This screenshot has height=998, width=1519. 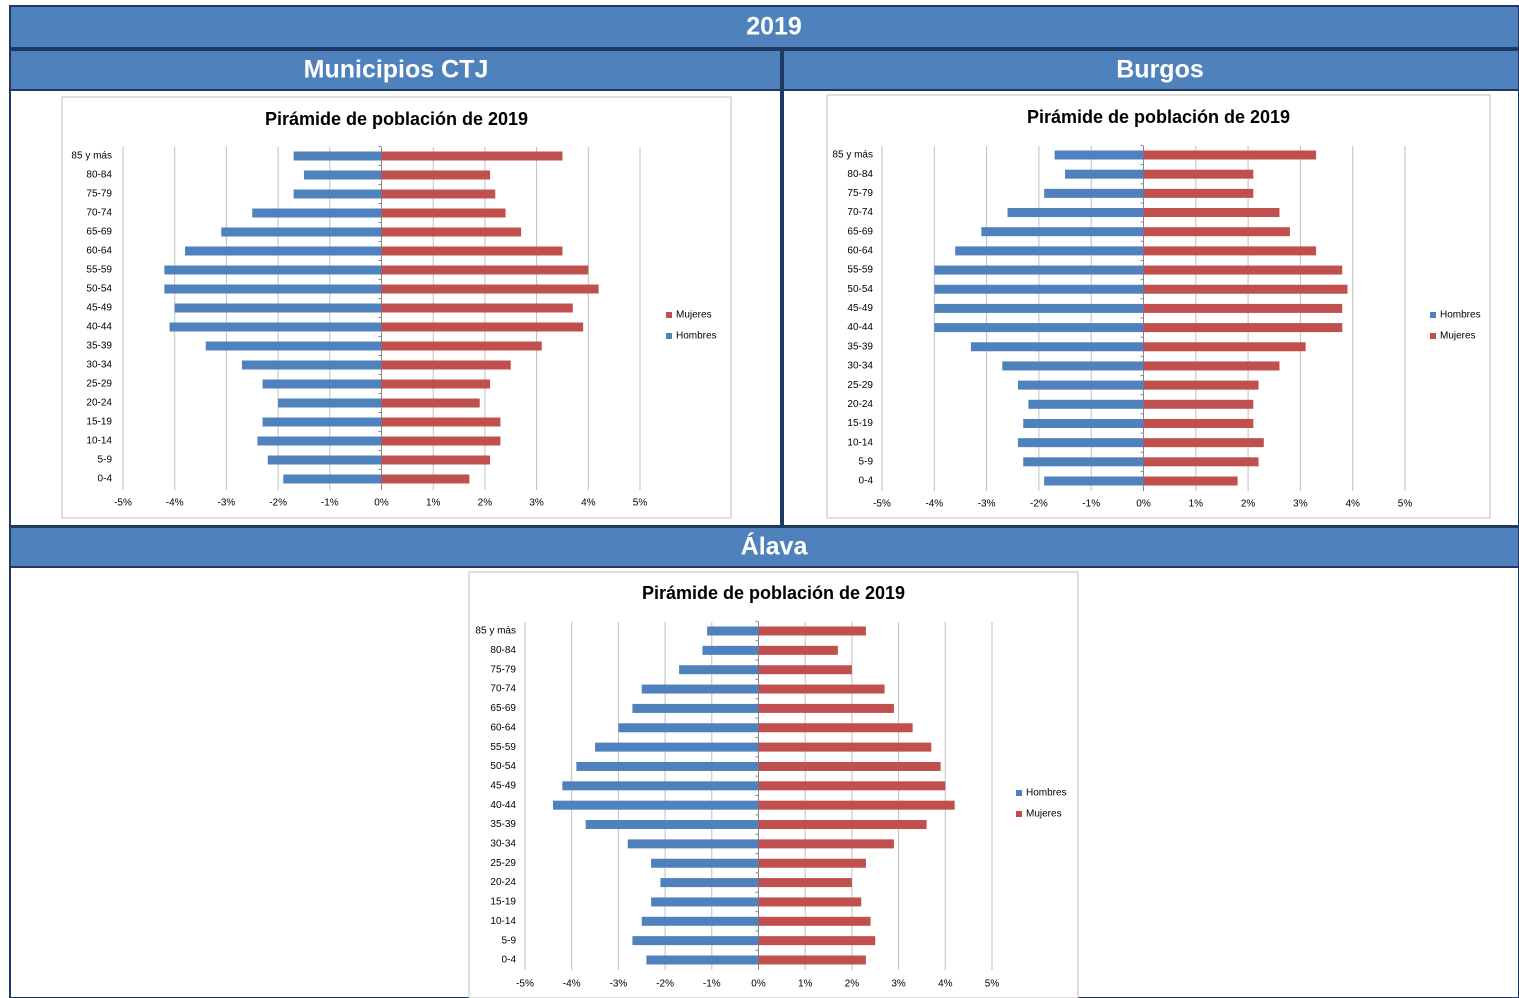 What do you see at coordinates (381, 503) in the screenshot?
I see `x-tick-label: 0%` at bounding box center [381, 503].